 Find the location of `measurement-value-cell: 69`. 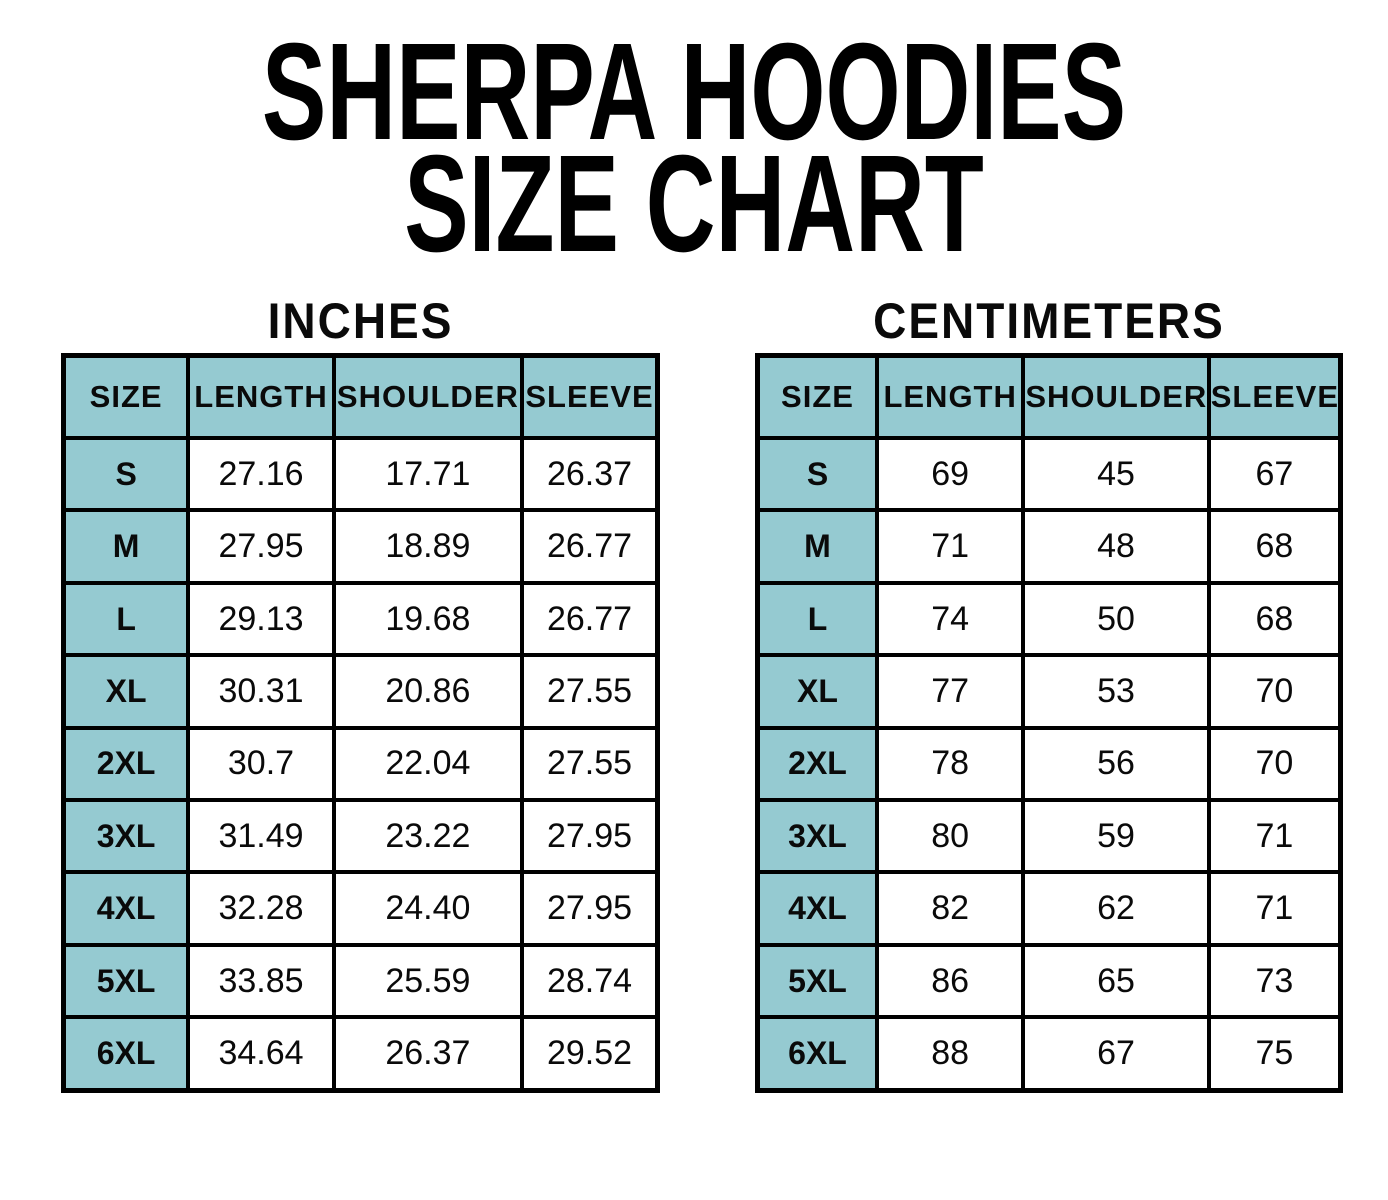

measurement-value-cell: 69 is located at coordinates (950, 474).